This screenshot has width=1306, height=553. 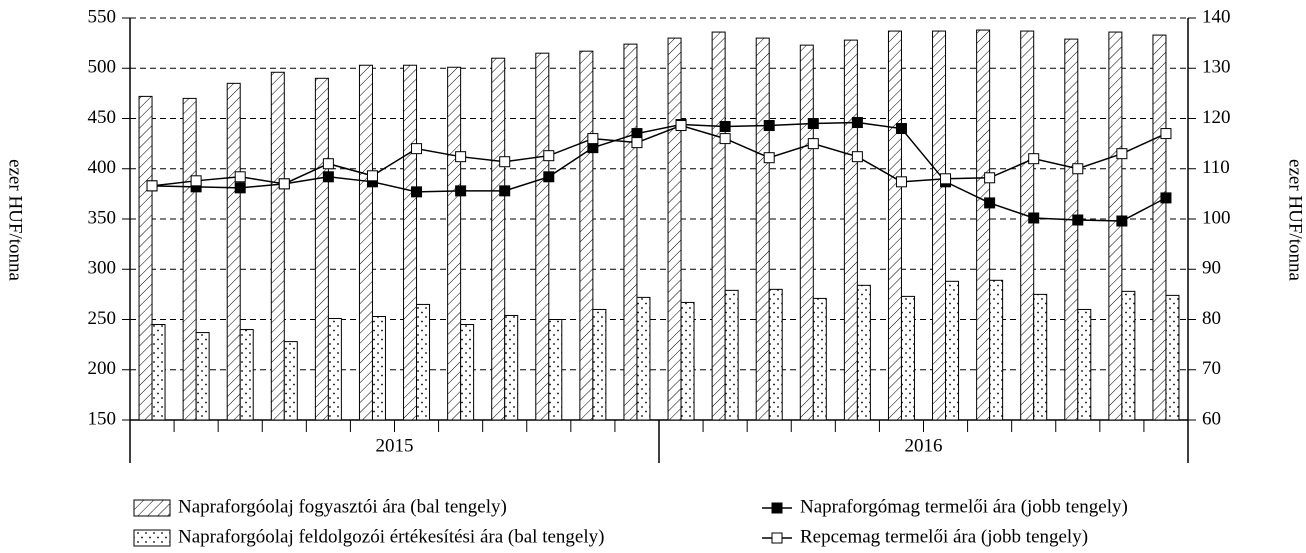 What do you see at coordinates (1216, 67) in the screenshot?
I see `y2-tick-label: 130` at bounding box center [1216, 67].